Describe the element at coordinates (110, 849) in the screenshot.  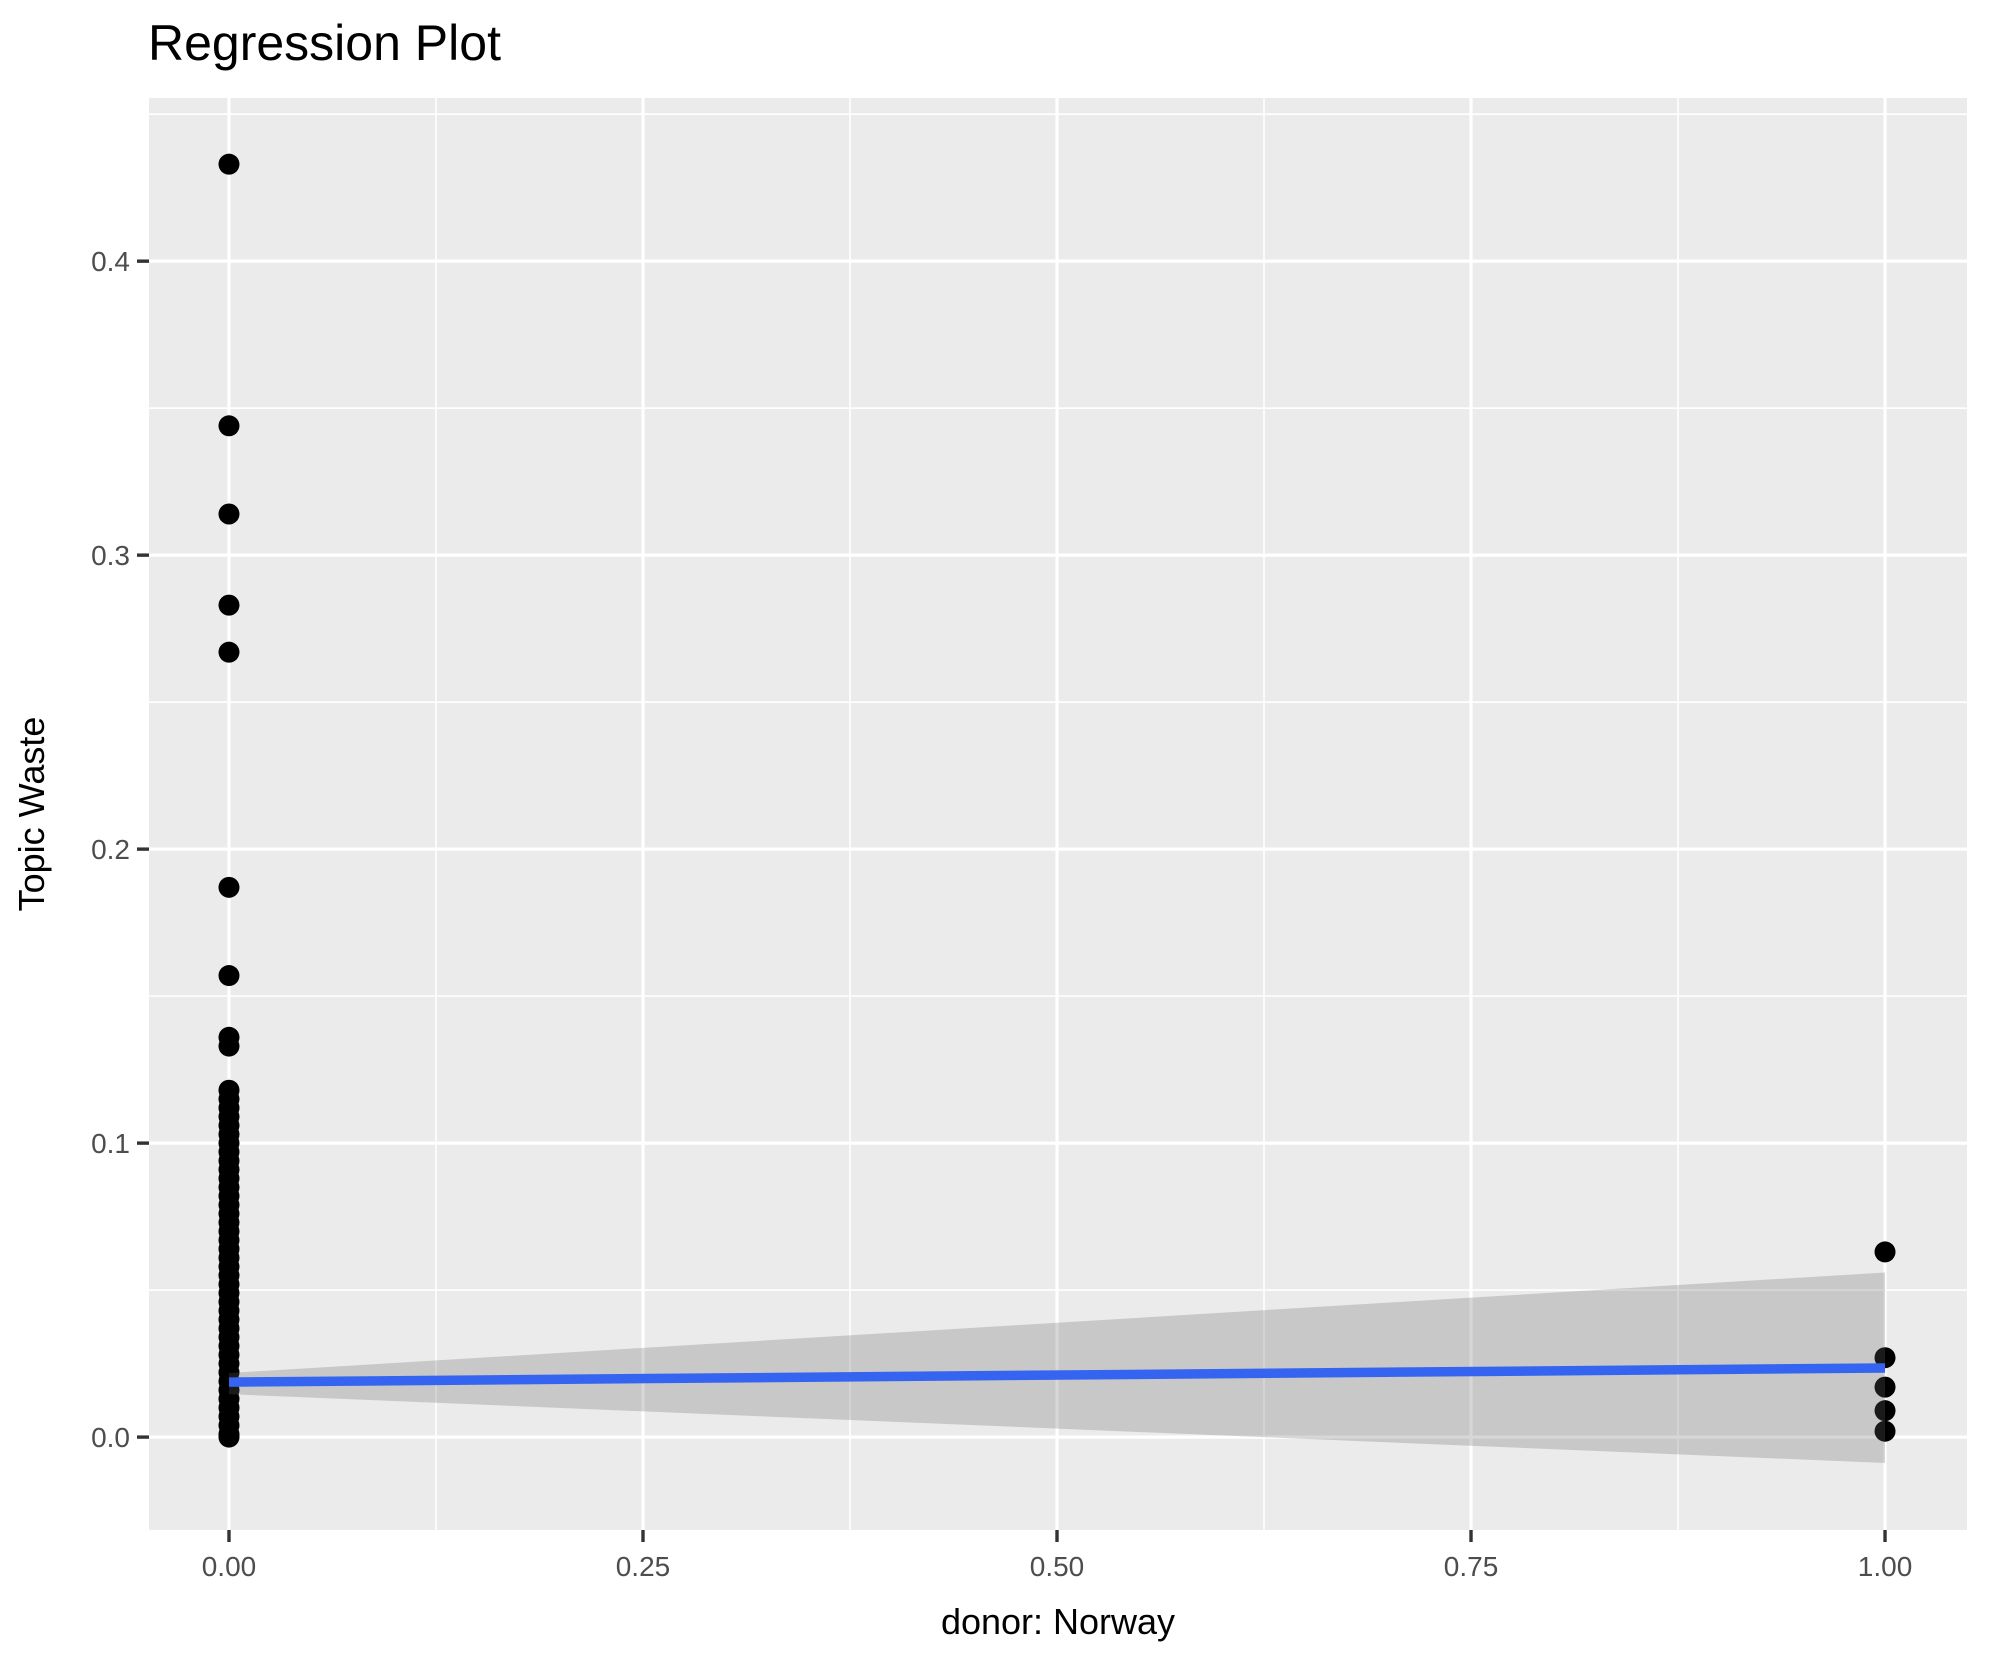
I see `y-tick-label: 0.2` at that location.